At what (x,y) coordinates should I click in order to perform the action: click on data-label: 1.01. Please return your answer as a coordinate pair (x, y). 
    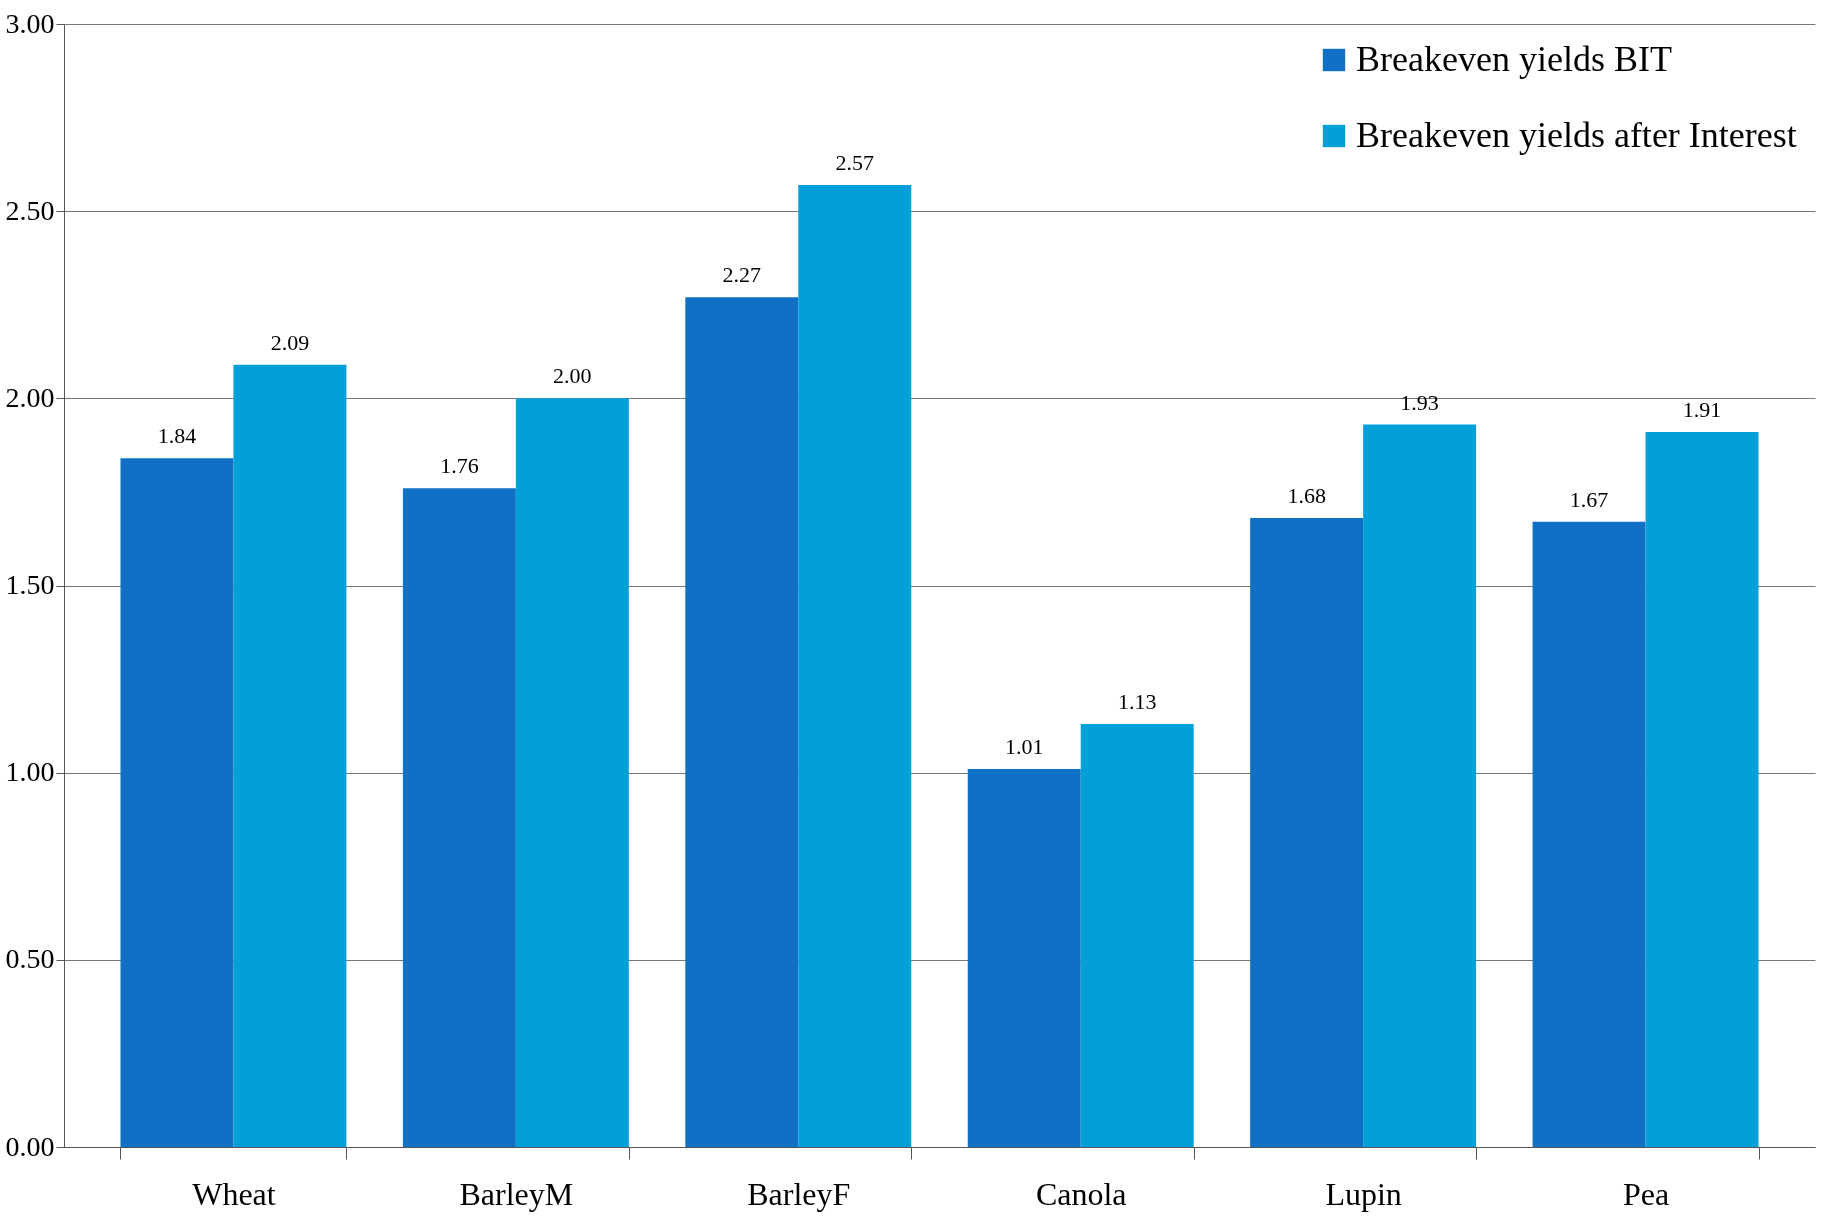
    Looking at the image, I should click on (1024, 746).